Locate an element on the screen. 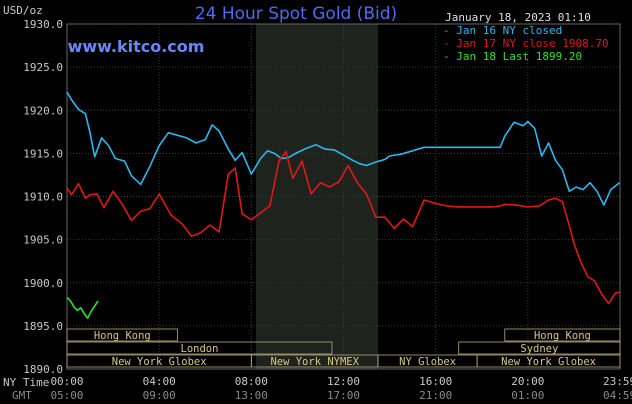 The image size is (632, 404). y-axis-unit: USD/oz is located at coordinates (23, 10).